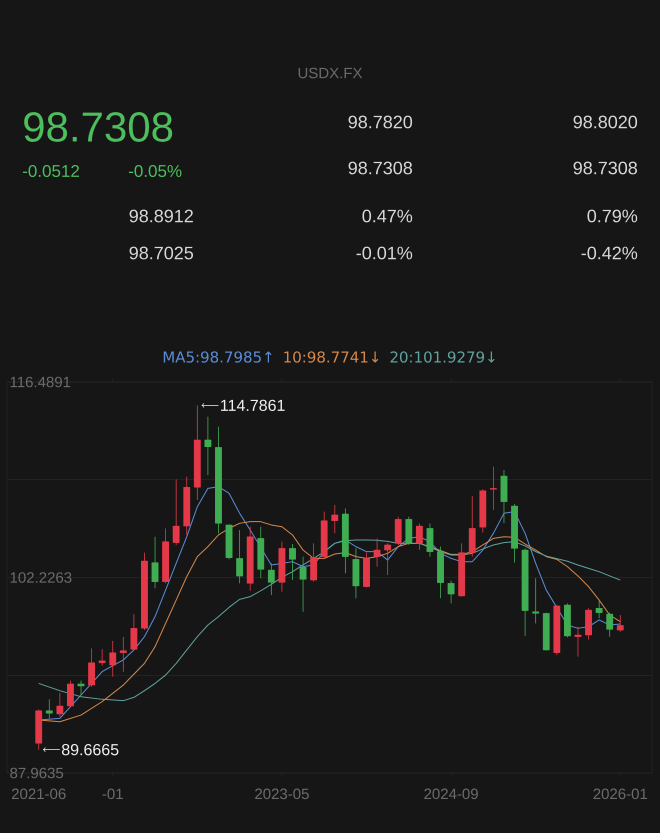 The image size is (660, 833). What do you see at coordinates (610, 253) in the screenshot?
I see `text: -0.42%` at bounding box center [610, 253].